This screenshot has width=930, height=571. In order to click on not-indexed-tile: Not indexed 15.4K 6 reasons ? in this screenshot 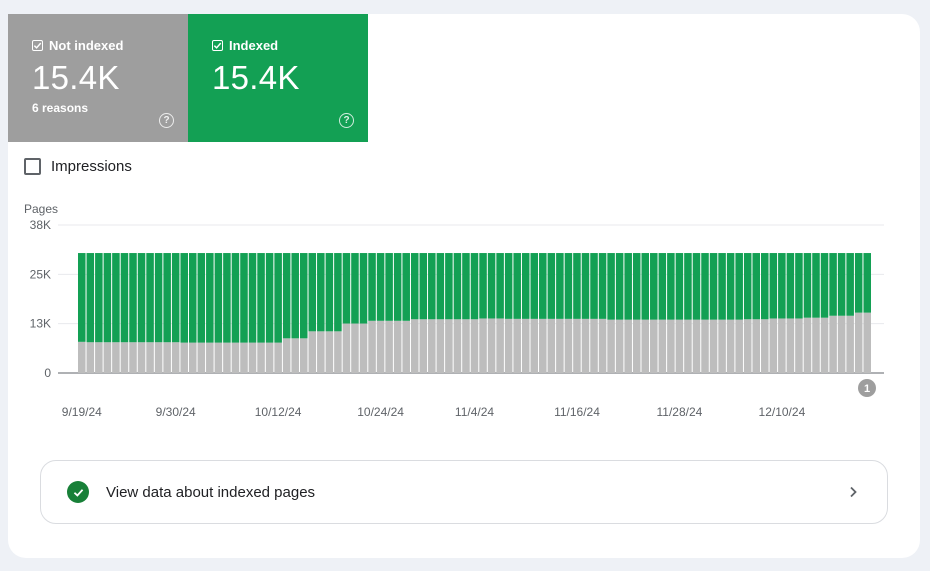, I will do `click(98, 78)`.